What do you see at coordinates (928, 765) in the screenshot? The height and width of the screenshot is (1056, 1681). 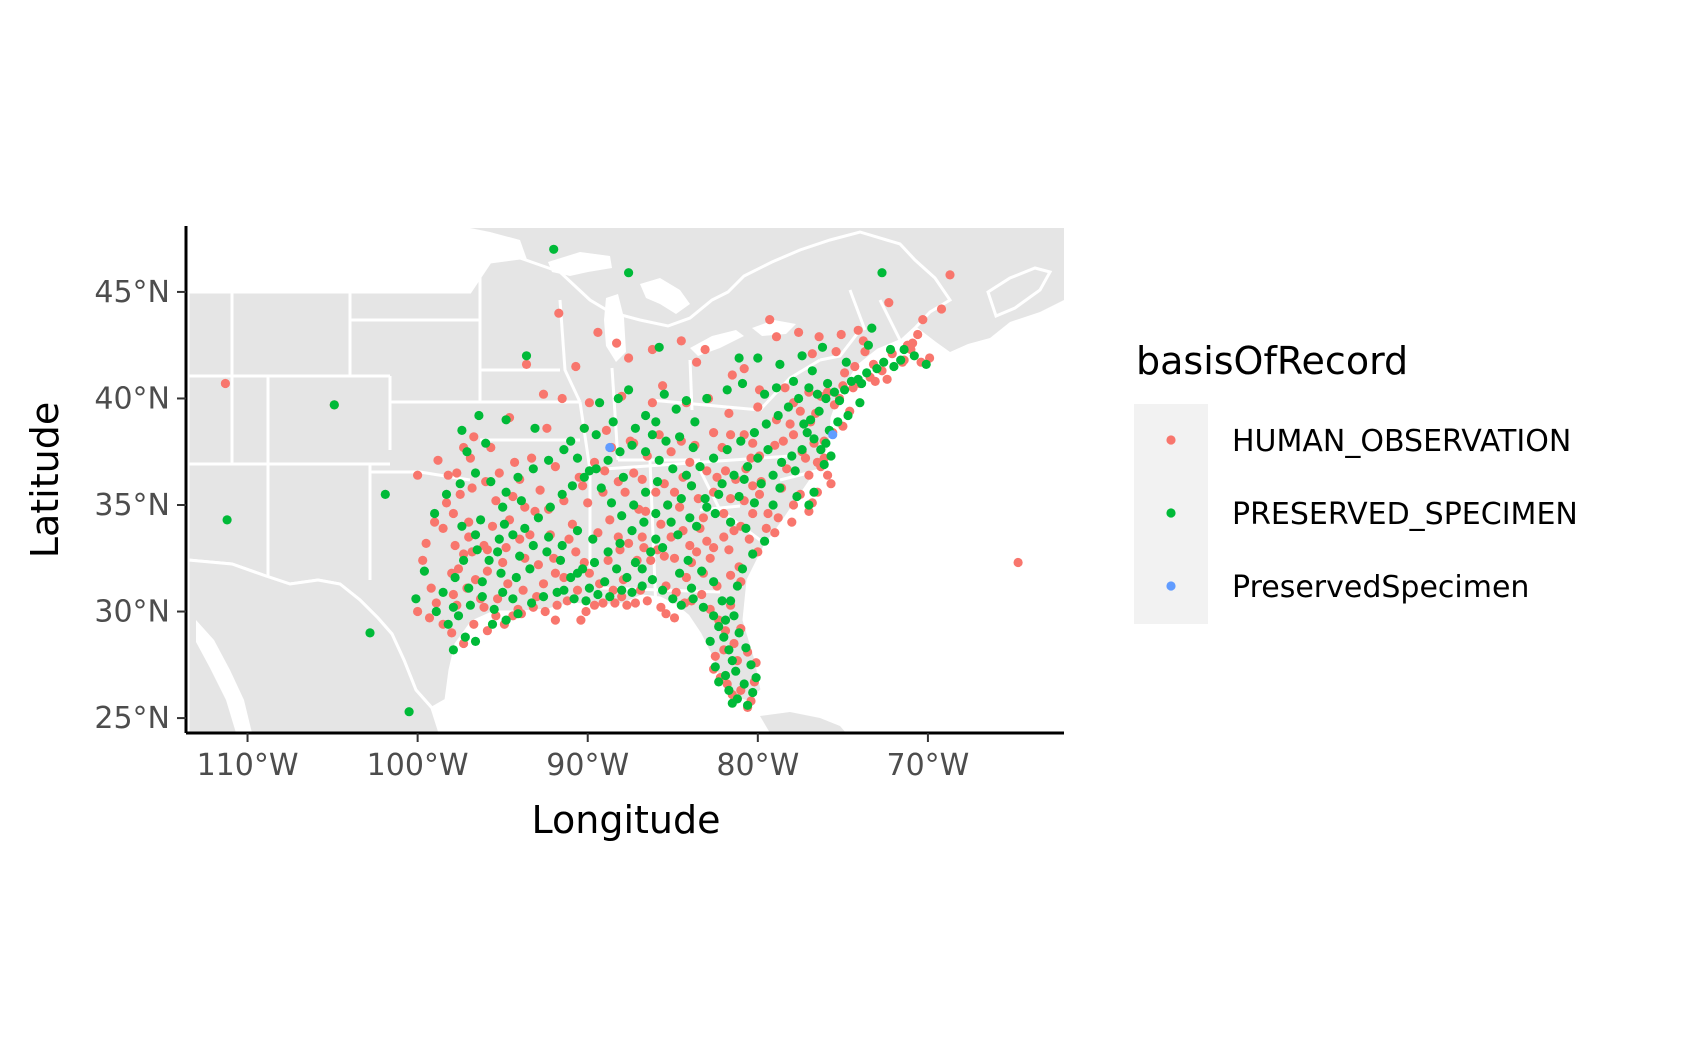 I see `x-tick-label: 70°W` at bounding box center [928, 765].